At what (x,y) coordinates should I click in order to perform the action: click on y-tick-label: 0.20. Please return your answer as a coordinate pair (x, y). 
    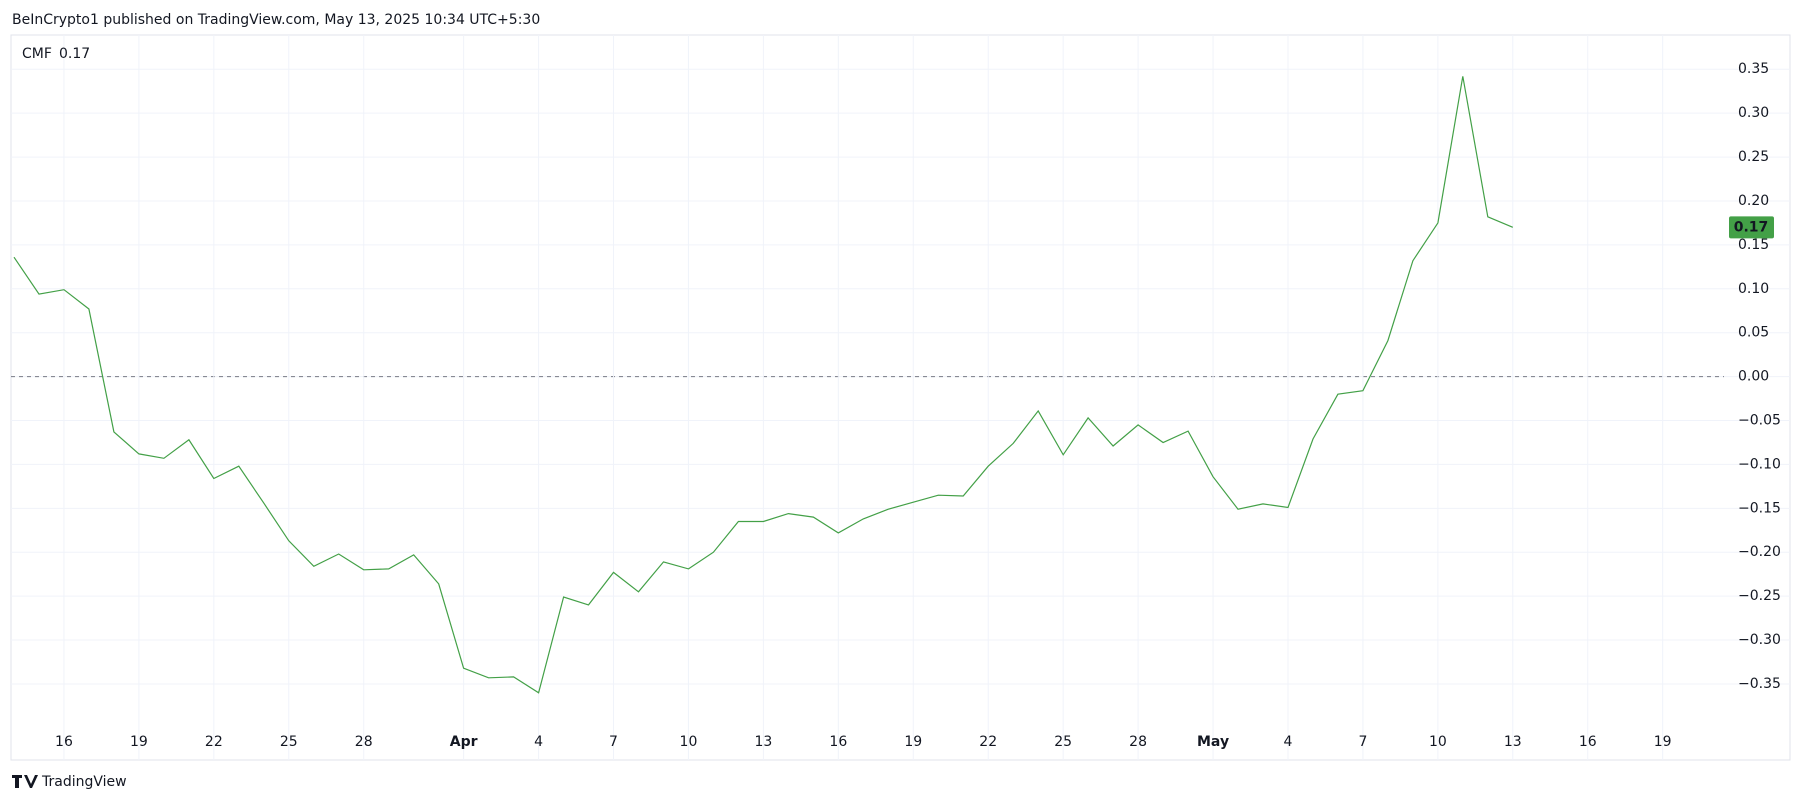
    Looking at the image, I should click on (1753, 201).